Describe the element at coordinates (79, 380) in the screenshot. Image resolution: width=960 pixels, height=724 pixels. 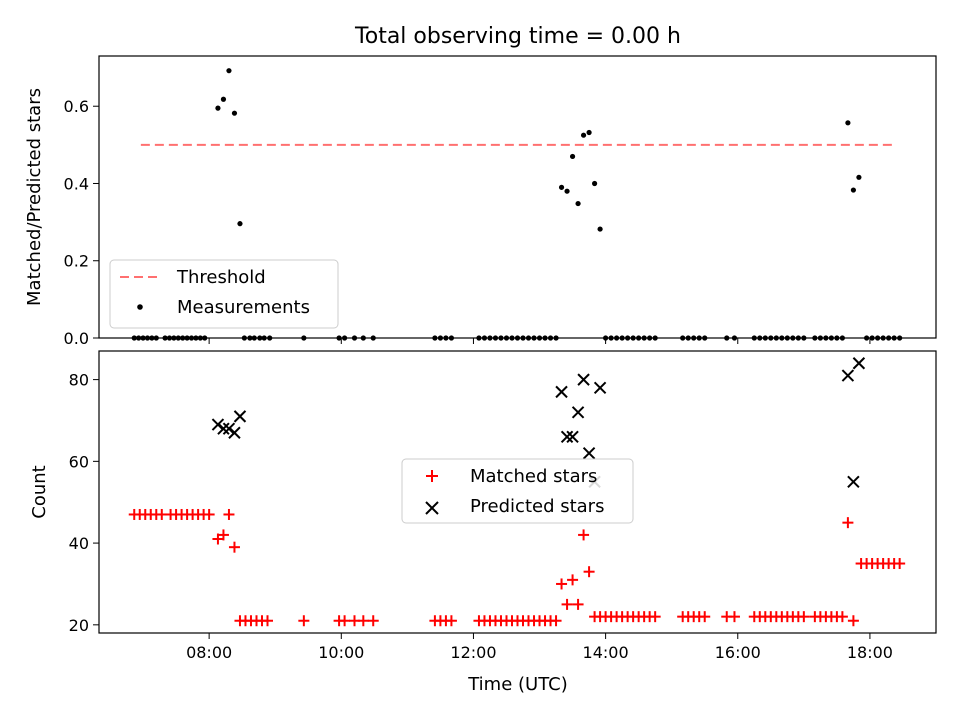
I see `y-tick-label: 80` at that location.